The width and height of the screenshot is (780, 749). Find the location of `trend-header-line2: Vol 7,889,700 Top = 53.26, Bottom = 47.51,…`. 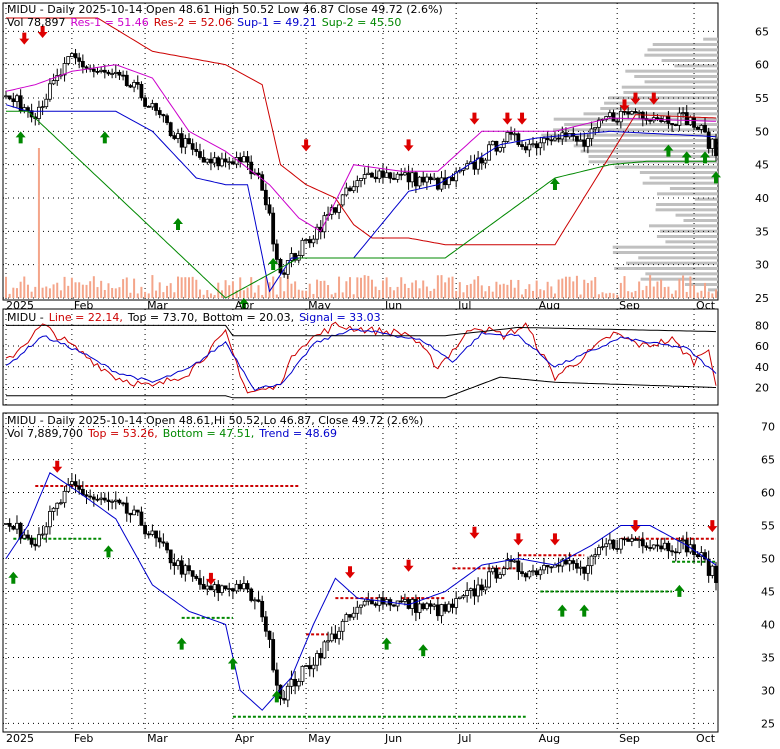

trend-header-line2: Vol 7,889,700 Top = 53.26, Bottom = 47.51,… is located at coordinates (172, 433).